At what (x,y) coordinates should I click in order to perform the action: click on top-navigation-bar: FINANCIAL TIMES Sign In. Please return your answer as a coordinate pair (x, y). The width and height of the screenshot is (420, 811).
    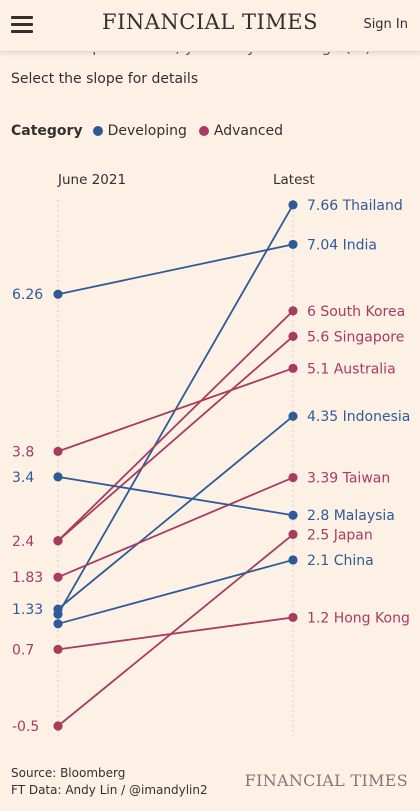
    Looking at the image, I should click on (210, 26).